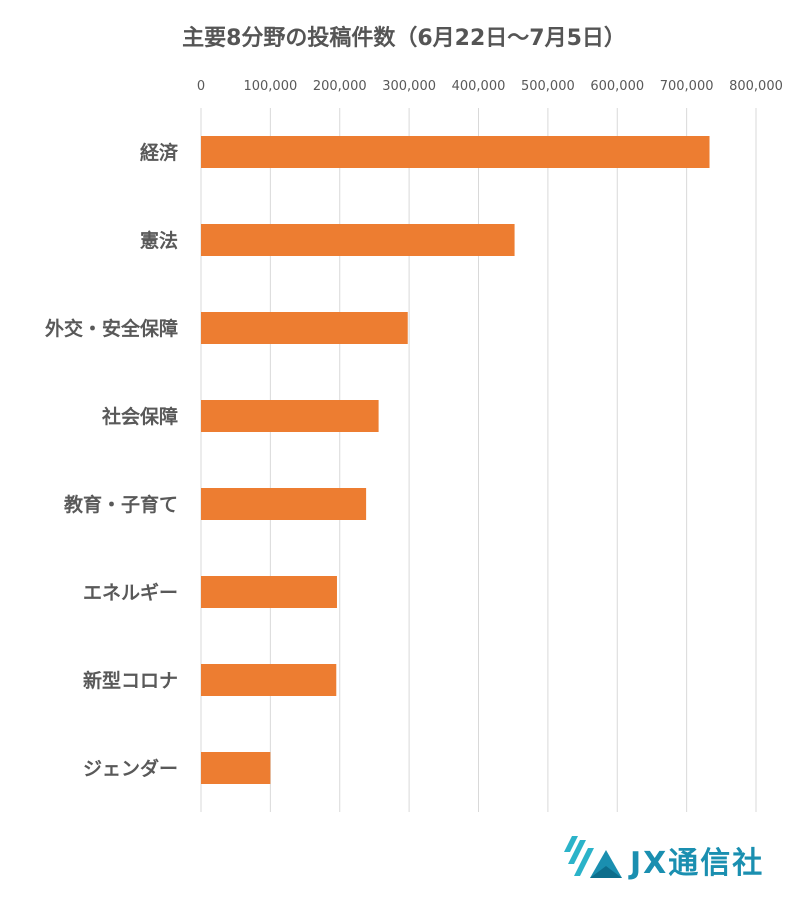 This screenshot has height=904, width=808. I want to click on x-tick-label: 800,000, so click(756, 86).